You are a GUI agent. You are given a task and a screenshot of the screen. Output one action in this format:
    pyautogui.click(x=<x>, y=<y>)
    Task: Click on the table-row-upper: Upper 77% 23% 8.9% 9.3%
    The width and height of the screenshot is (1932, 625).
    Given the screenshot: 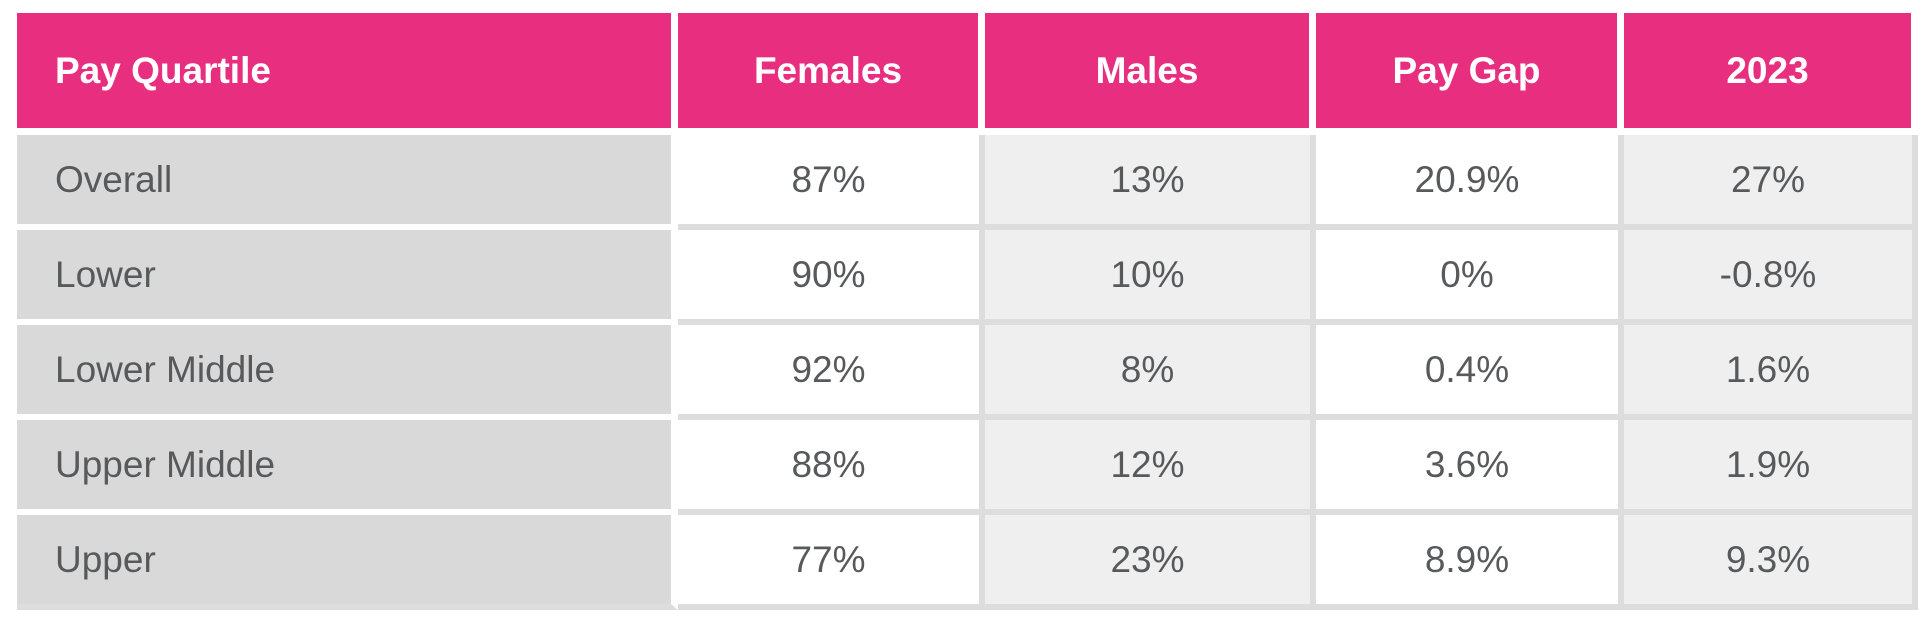 What is the action you would take?
    pyautogui.click(x=967, y=562)
    